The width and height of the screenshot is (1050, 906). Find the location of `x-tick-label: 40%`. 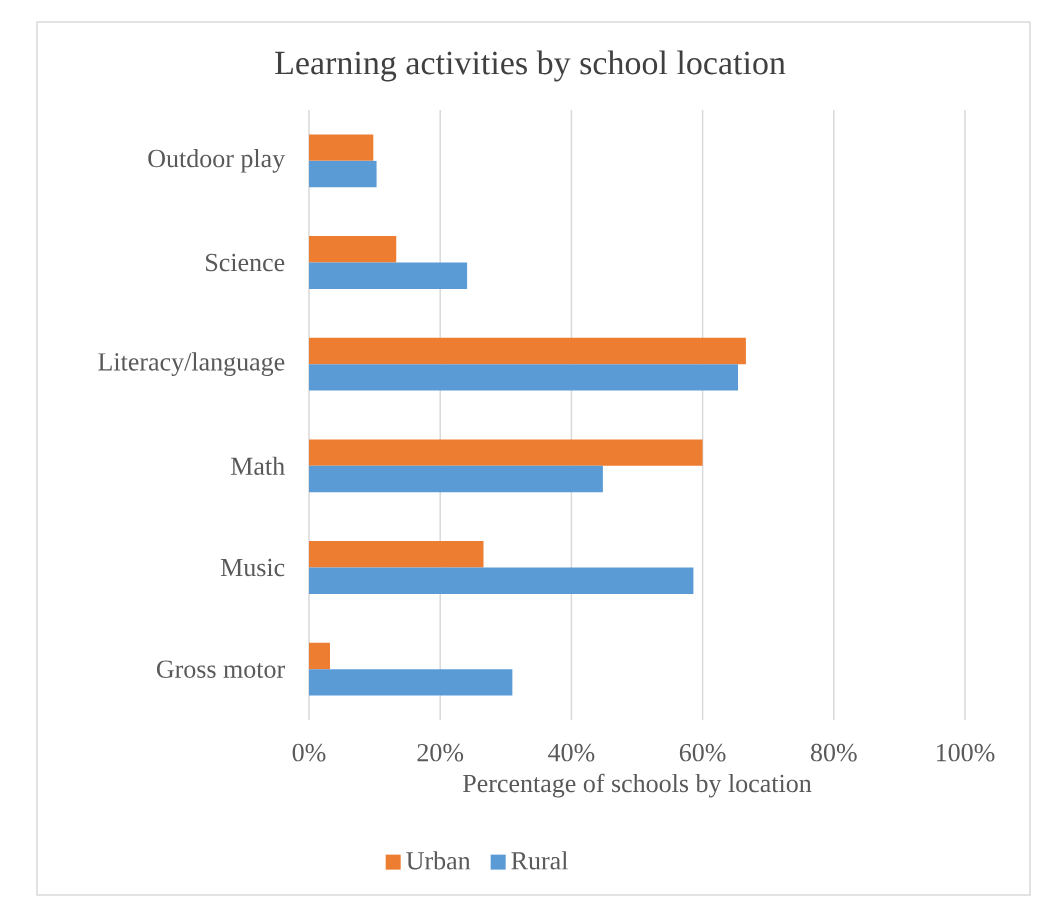

x-tick-label: 40% is located at coordinates (571, 752).